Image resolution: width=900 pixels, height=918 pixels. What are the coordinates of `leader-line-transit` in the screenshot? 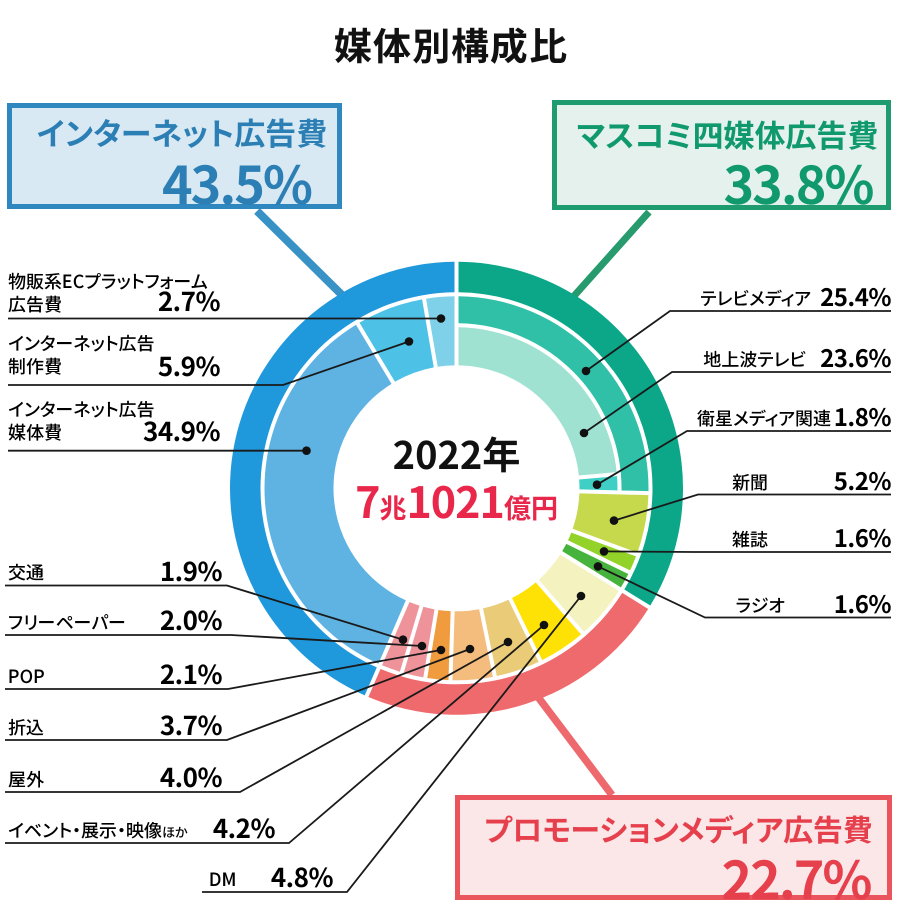 It's located at (204, 612).